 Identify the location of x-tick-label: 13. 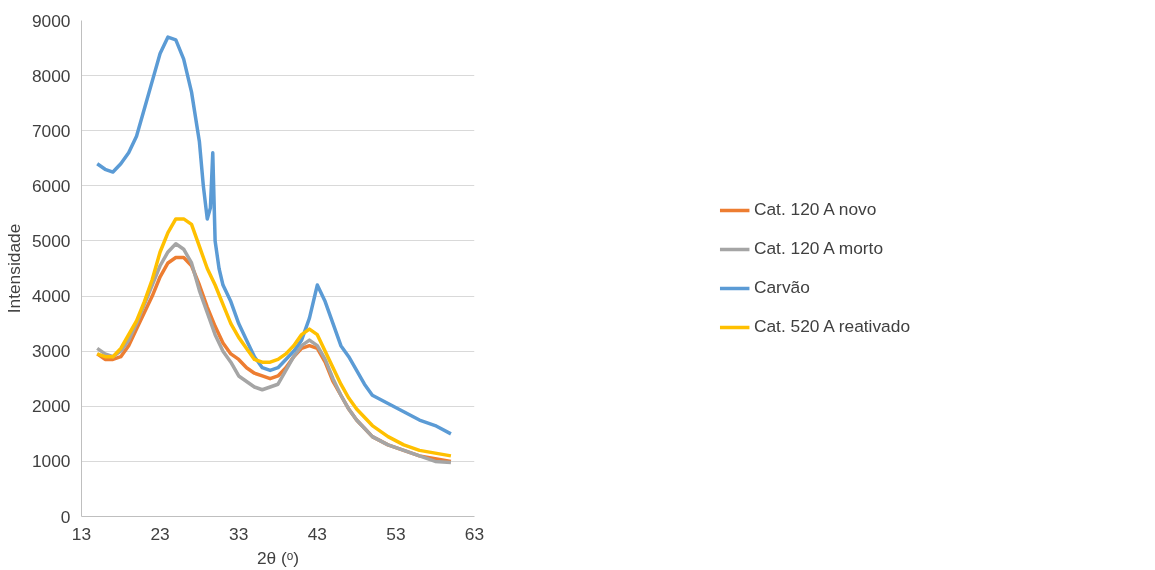
(81, 533).